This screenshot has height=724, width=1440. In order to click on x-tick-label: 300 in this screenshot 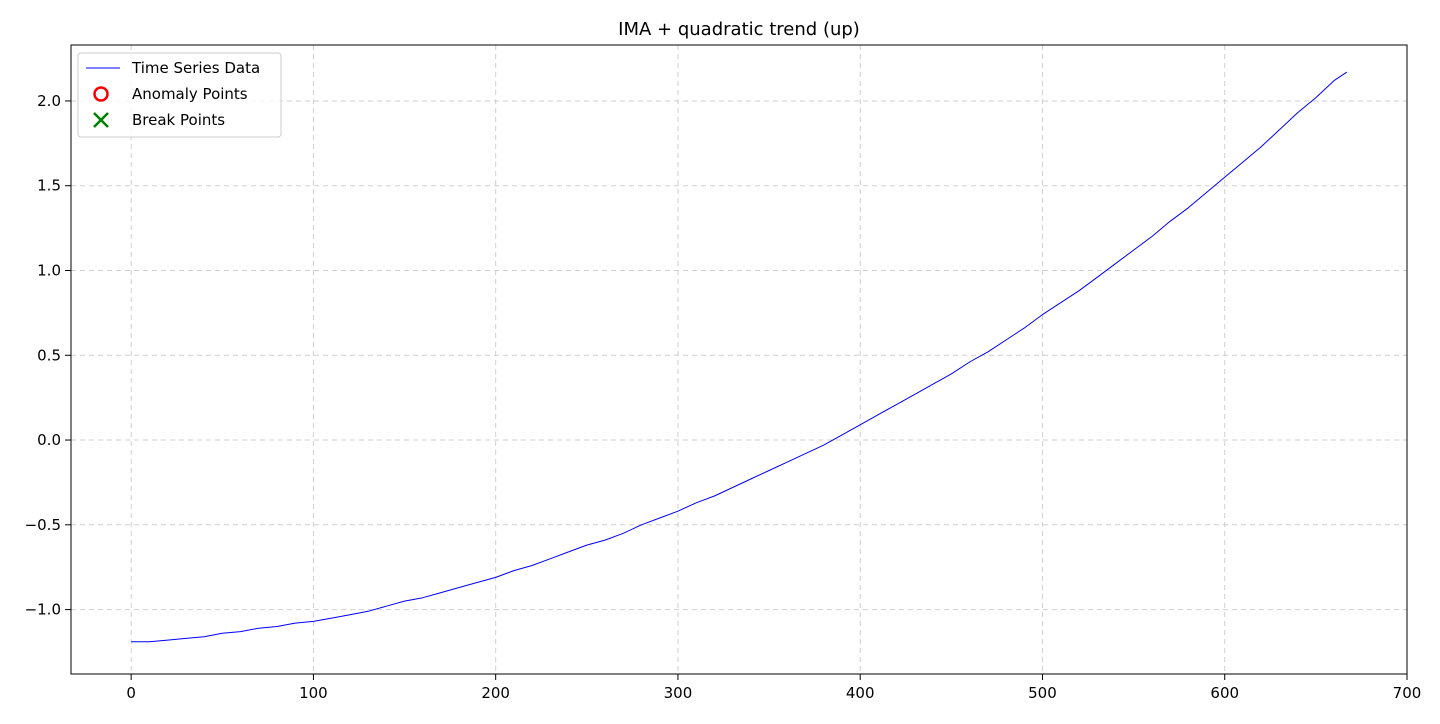, I will do `click(678, 693)`.